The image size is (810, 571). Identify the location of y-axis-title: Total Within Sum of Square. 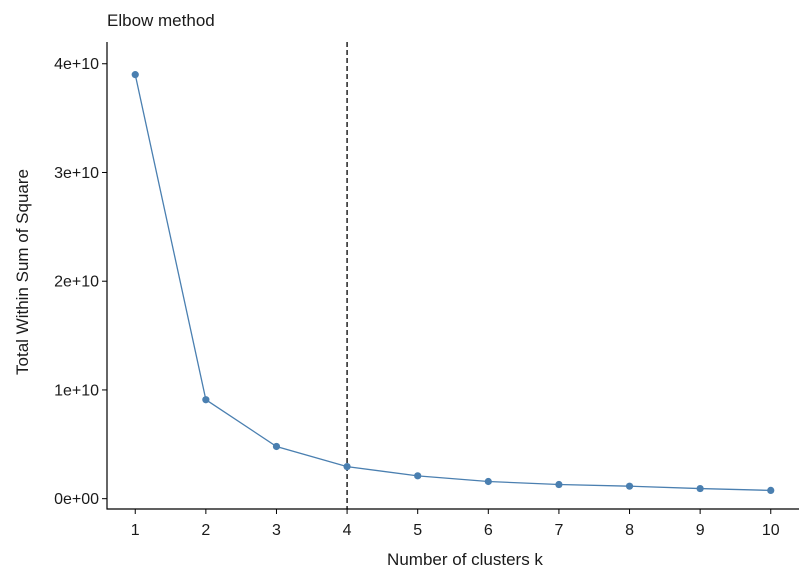
(22, 272).